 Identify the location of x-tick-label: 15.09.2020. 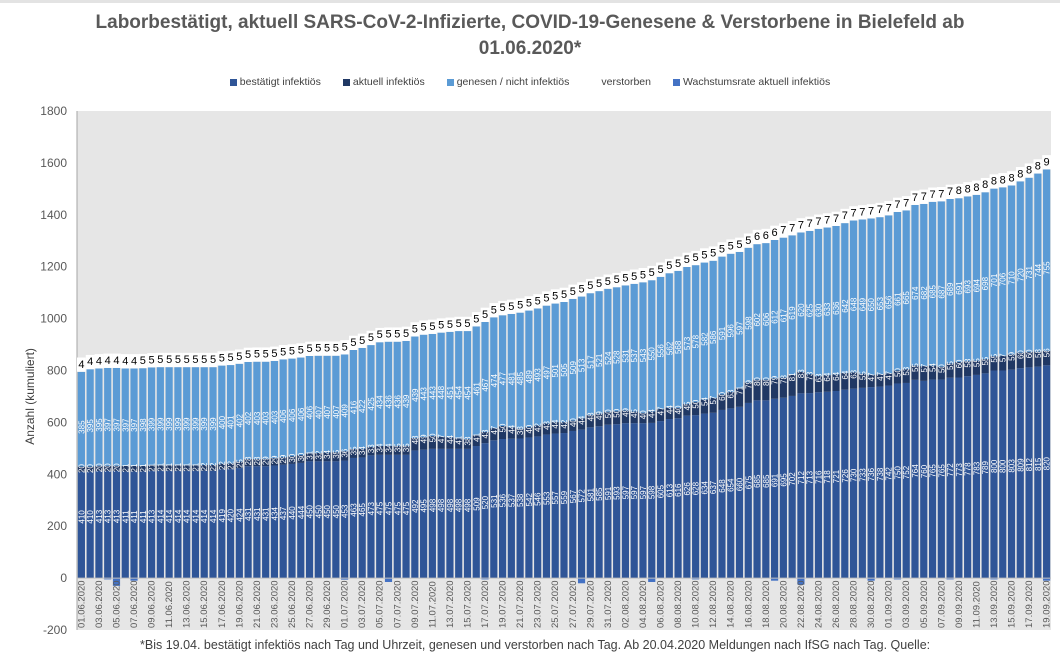
(1012, 604).